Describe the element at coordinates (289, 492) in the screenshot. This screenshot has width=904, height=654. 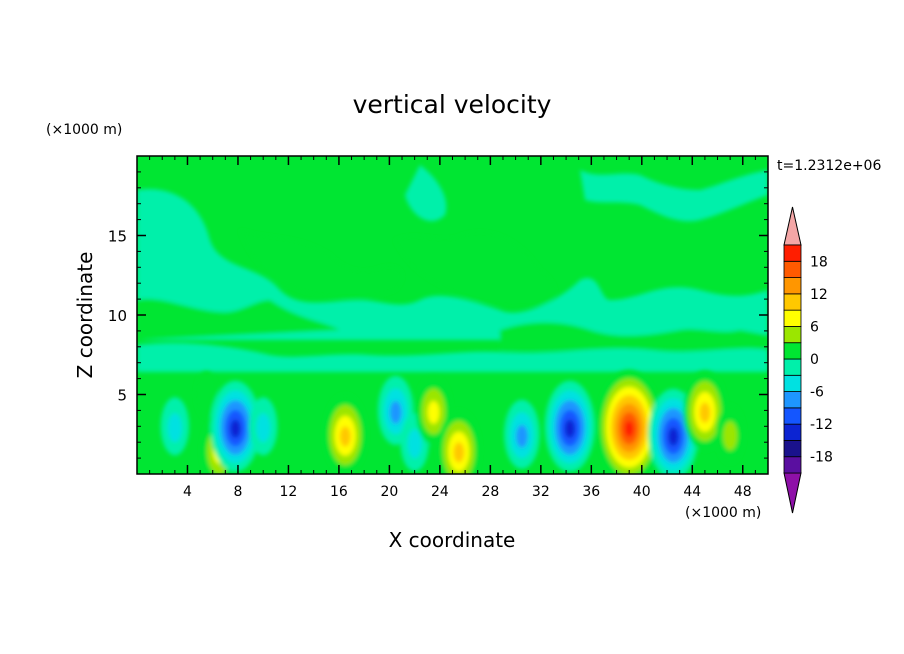
I see `x-tick-label: 12` at that location.